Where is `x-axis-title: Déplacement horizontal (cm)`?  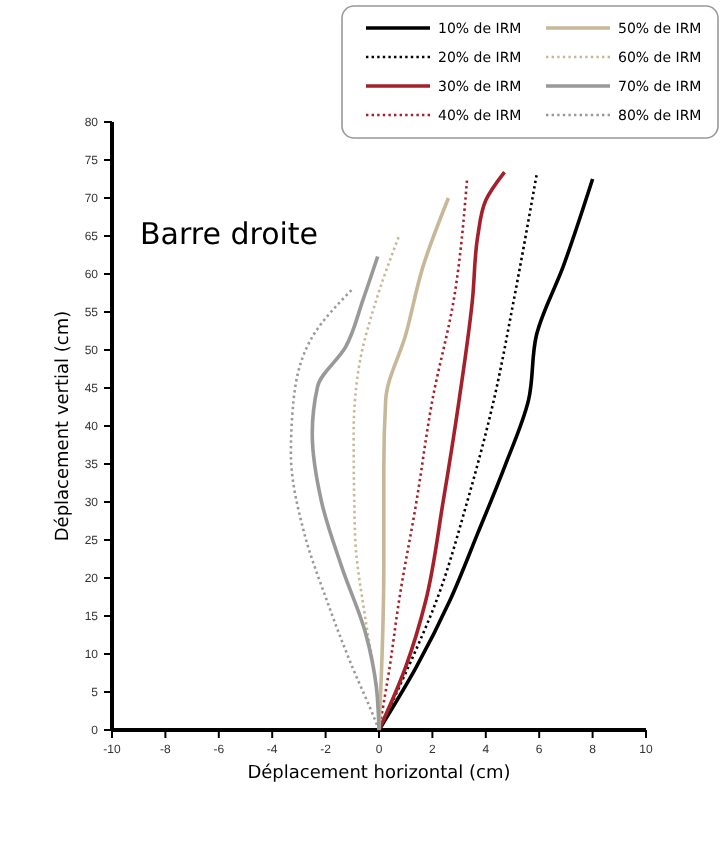 x-axis-title: Déplacement horizontal (cm) is located at coordinates (379, 773).